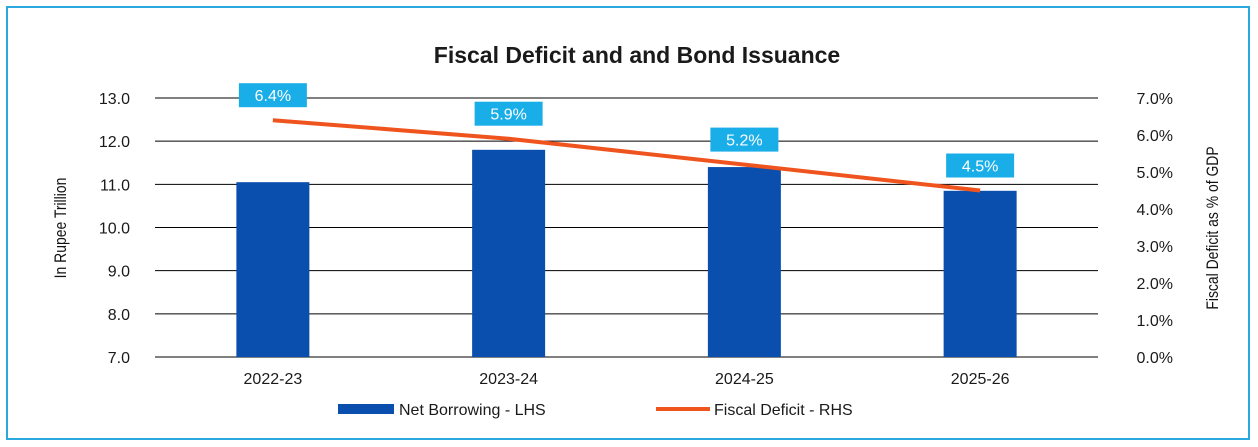 Image resolution: width=1258 pixels, height=447 pixels. I want to click on right-tick-label: 6.0%, so click(1155, 136).